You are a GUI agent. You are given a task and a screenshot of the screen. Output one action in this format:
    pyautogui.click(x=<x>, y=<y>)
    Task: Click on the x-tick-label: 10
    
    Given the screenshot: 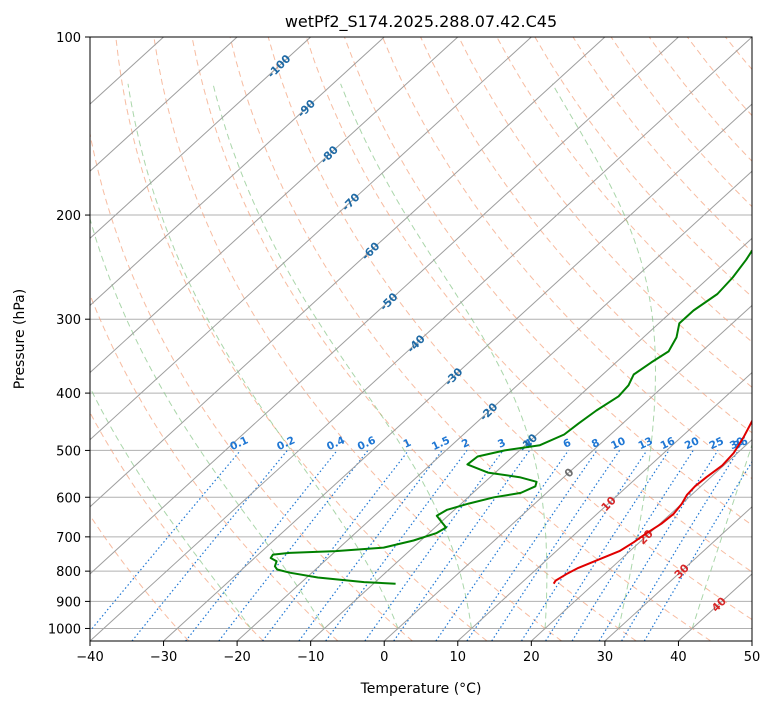 What is the action you would take?
    pyautogui.click(x=458, y=657)
    